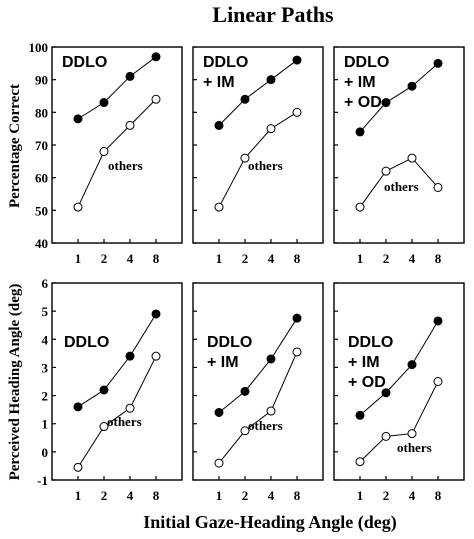  I want to click on panel-label-bottom-2: + OD, so click(367, 382).